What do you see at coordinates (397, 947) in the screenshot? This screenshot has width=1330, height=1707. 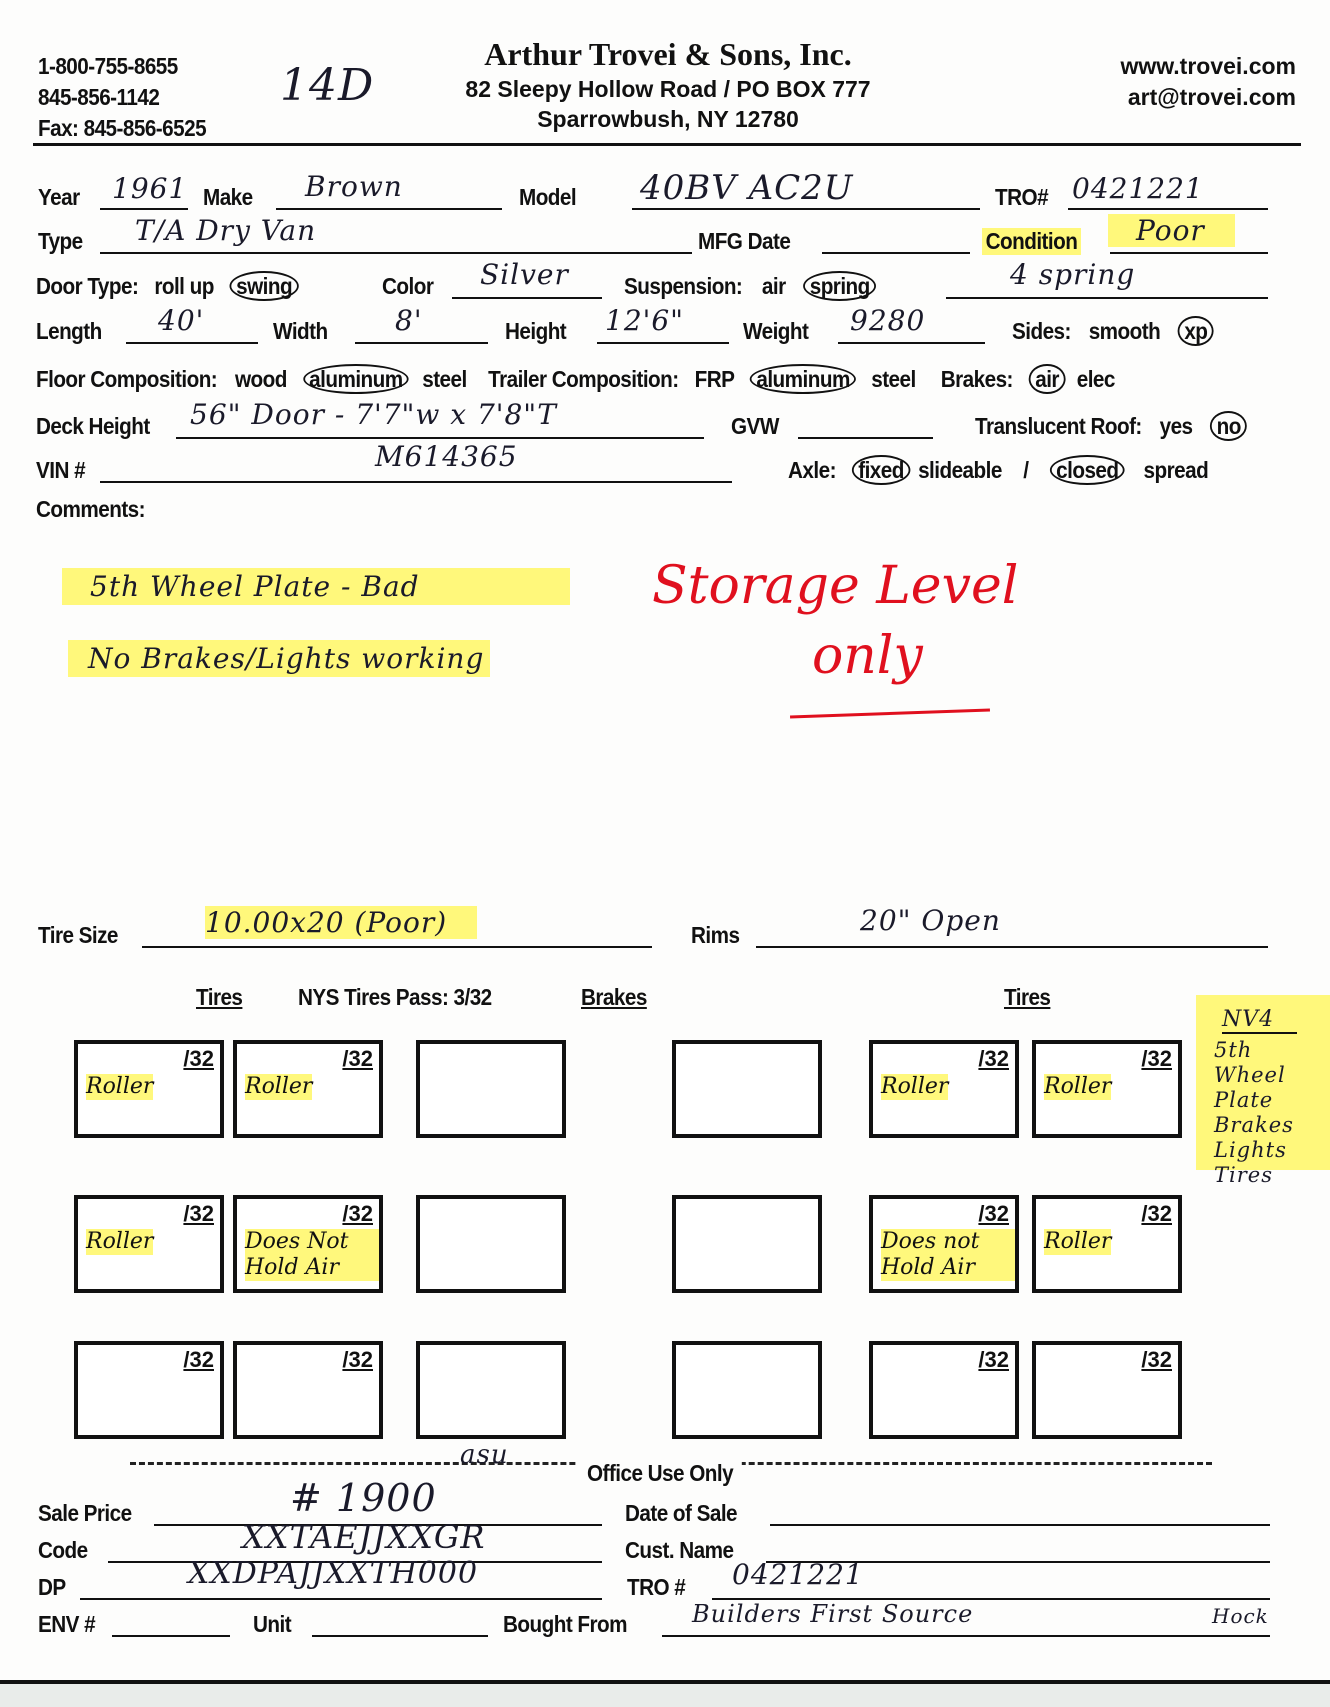 I see `tire-size-line` at bounding box center [397, 947].